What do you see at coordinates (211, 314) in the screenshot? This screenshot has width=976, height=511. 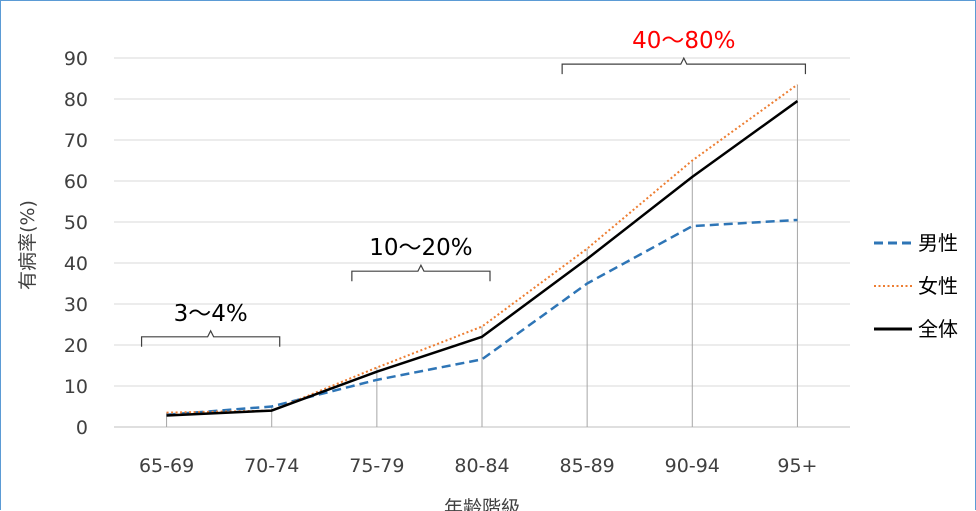 I see `annotation-label-1: 3～4%` at bounding box center [211, 314].